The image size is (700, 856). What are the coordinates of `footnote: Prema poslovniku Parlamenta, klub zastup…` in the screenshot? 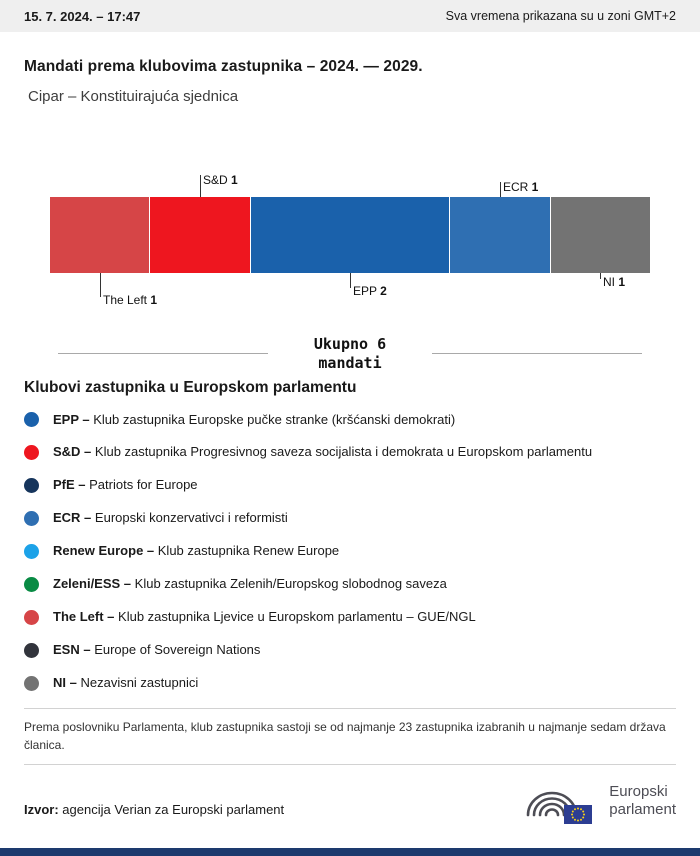 It's located at (345, 735).